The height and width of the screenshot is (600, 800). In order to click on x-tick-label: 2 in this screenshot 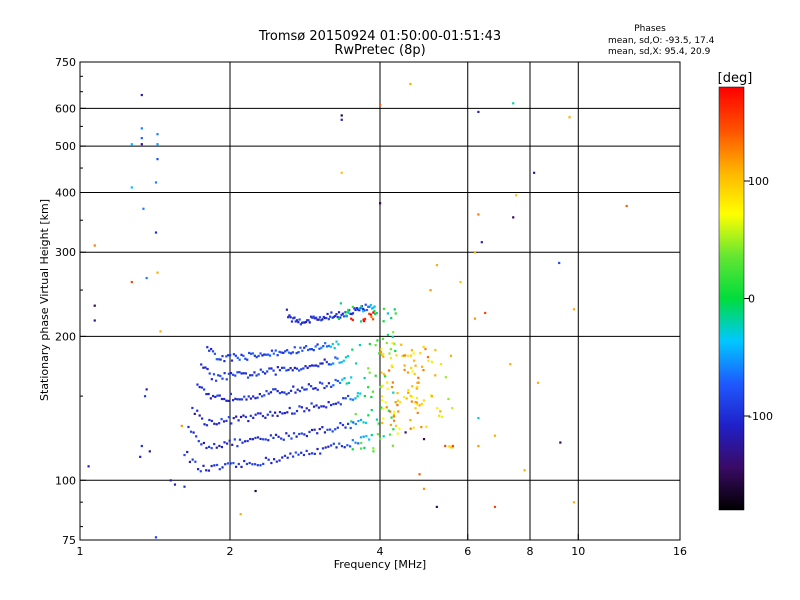, I will do `click(230, 551)`.